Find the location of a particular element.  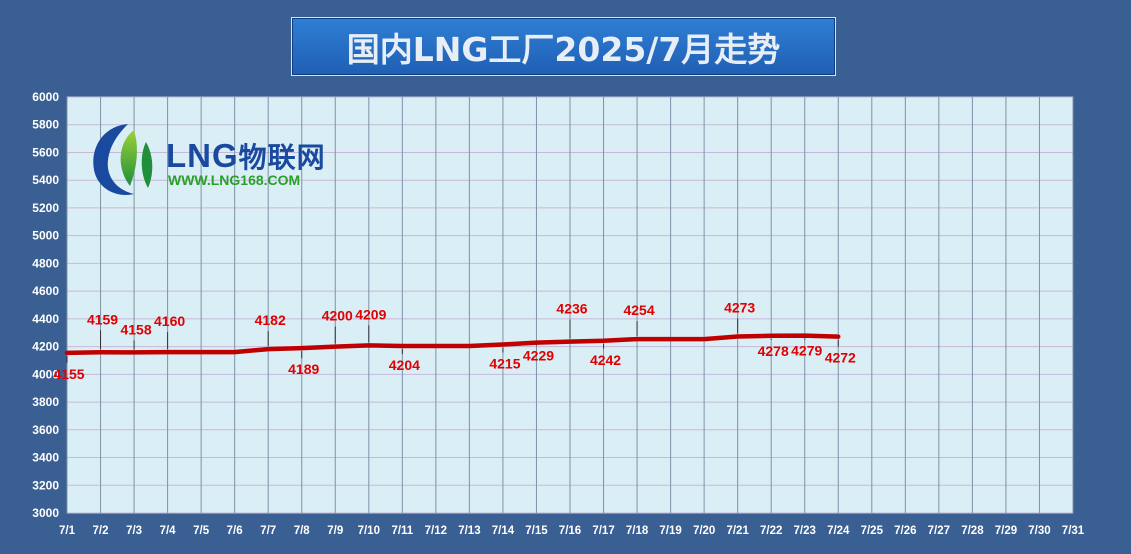

x-tick-label: 7/21 is located at coordinates (737, 531).